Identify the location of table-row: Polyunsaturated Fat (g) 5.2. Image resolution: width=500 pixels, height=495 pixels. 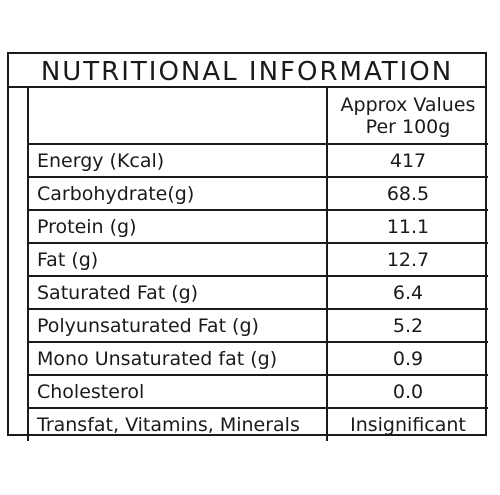
(257, 325).